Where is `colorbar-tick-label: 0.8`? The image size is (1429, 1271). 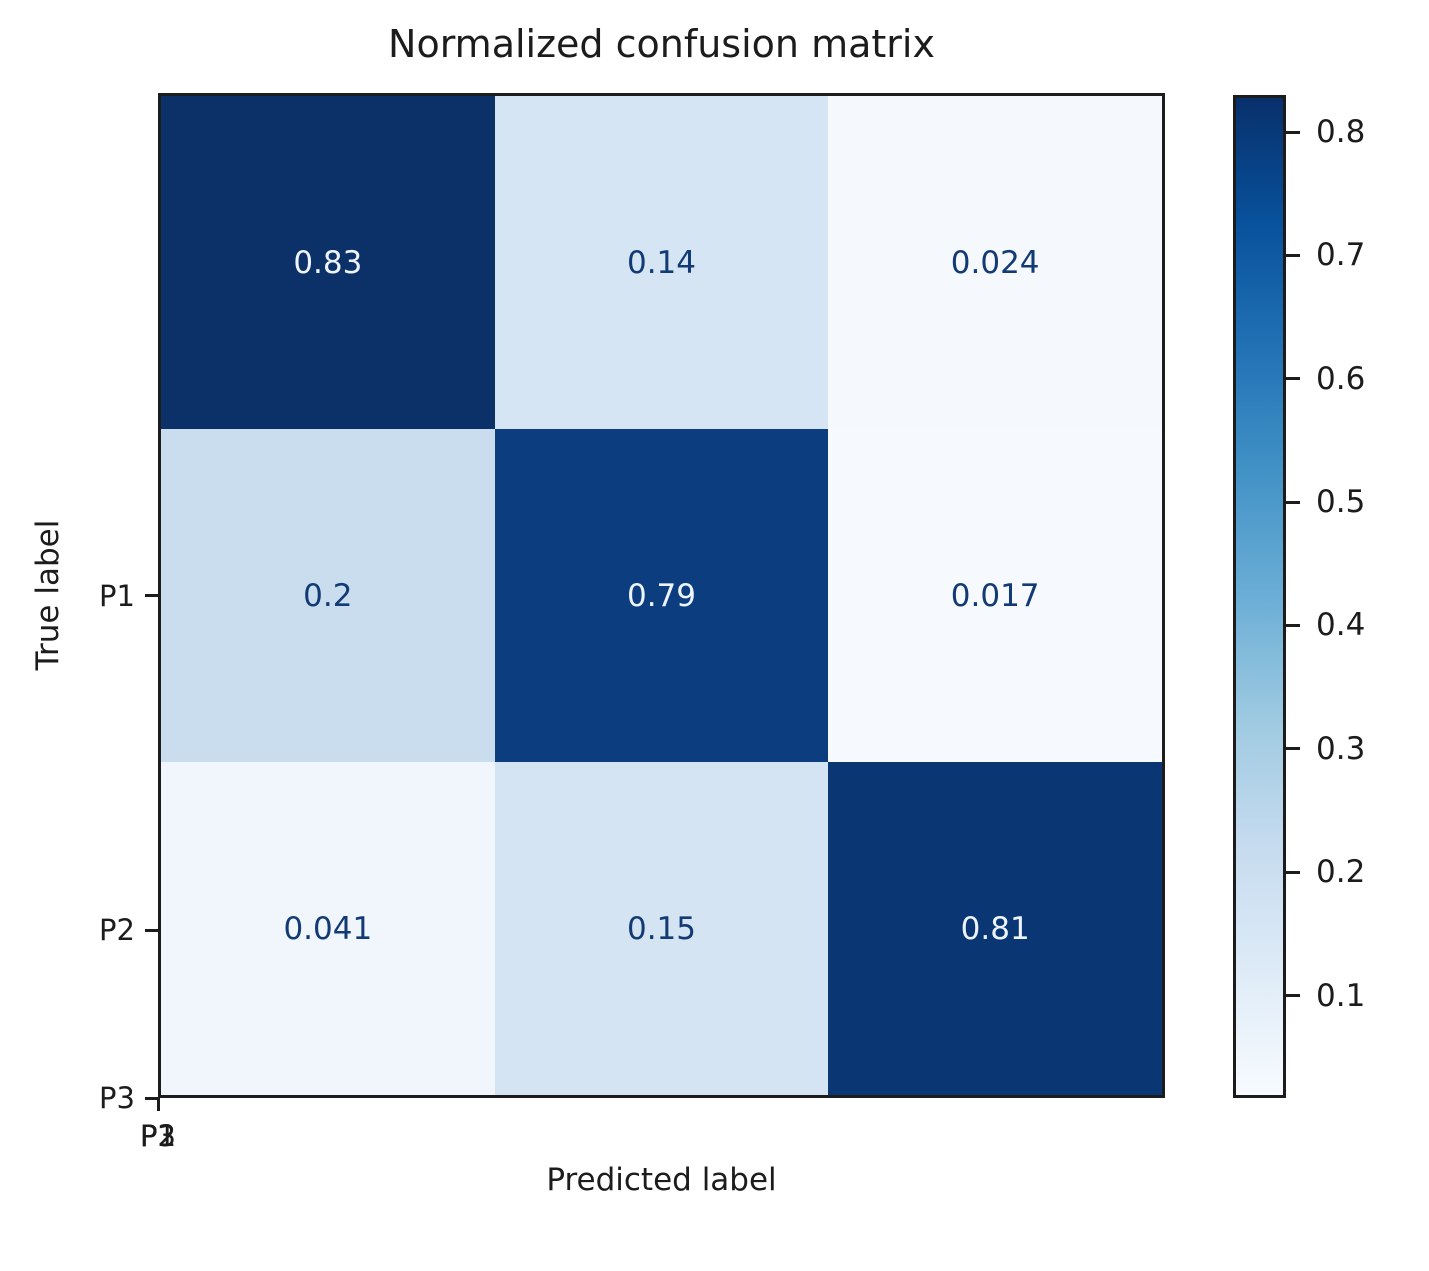
colorbar-tick-label: 0.8 is located at coordinates (1341, 132).